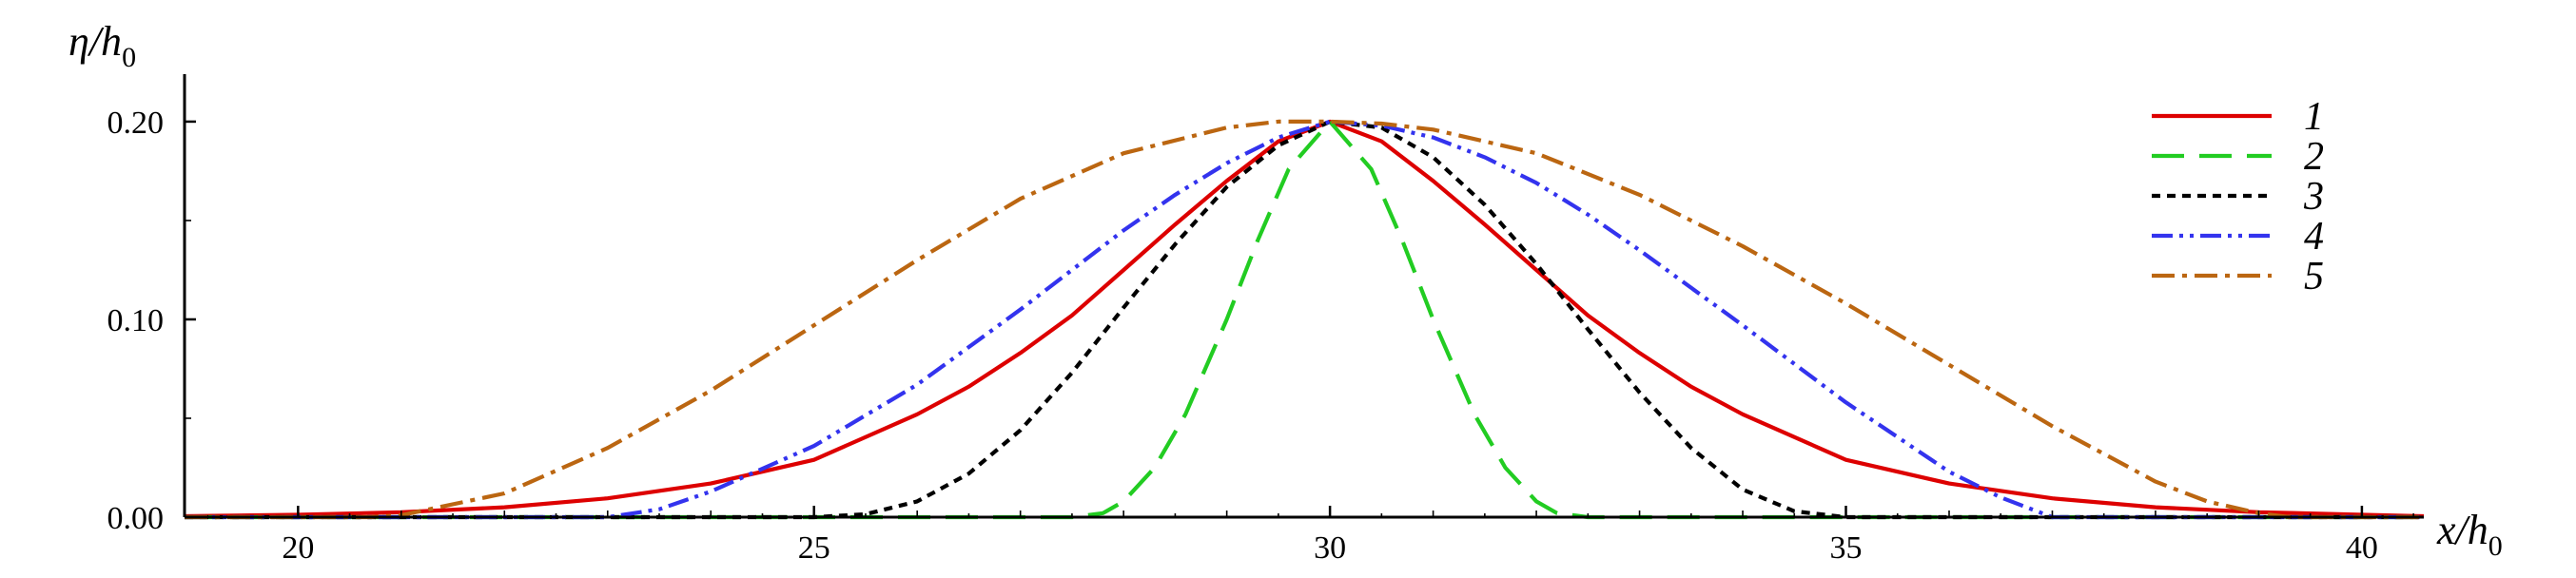 This screenshot has width=2576, height=578. I want to click on x-tick-label: 40, so click(2362, 548).